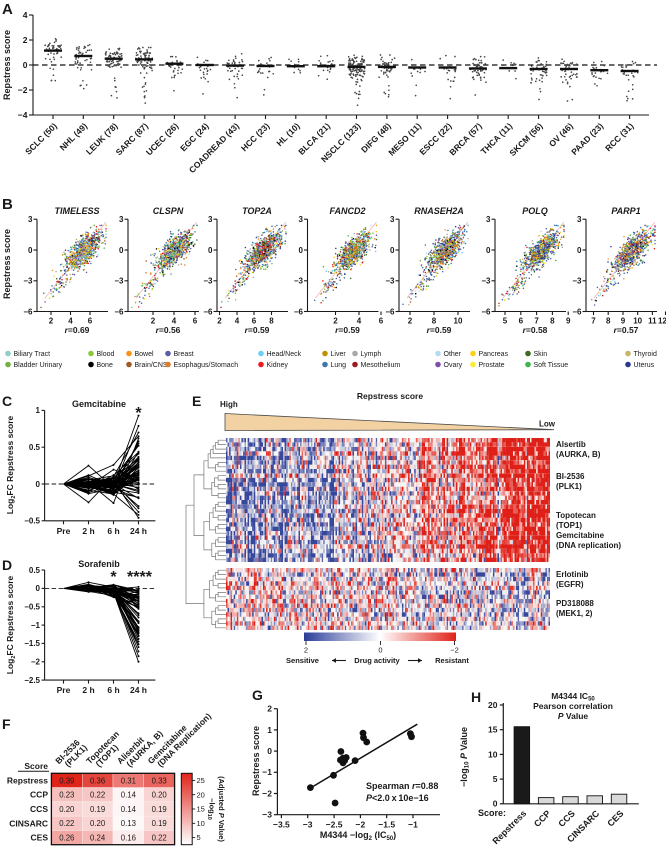 The width and height of the screenshot is (666, 855). What do you see at coordinates (201, 794) in the screenshot?
I see `svg-text: 20` at bounding box center [201, 794].